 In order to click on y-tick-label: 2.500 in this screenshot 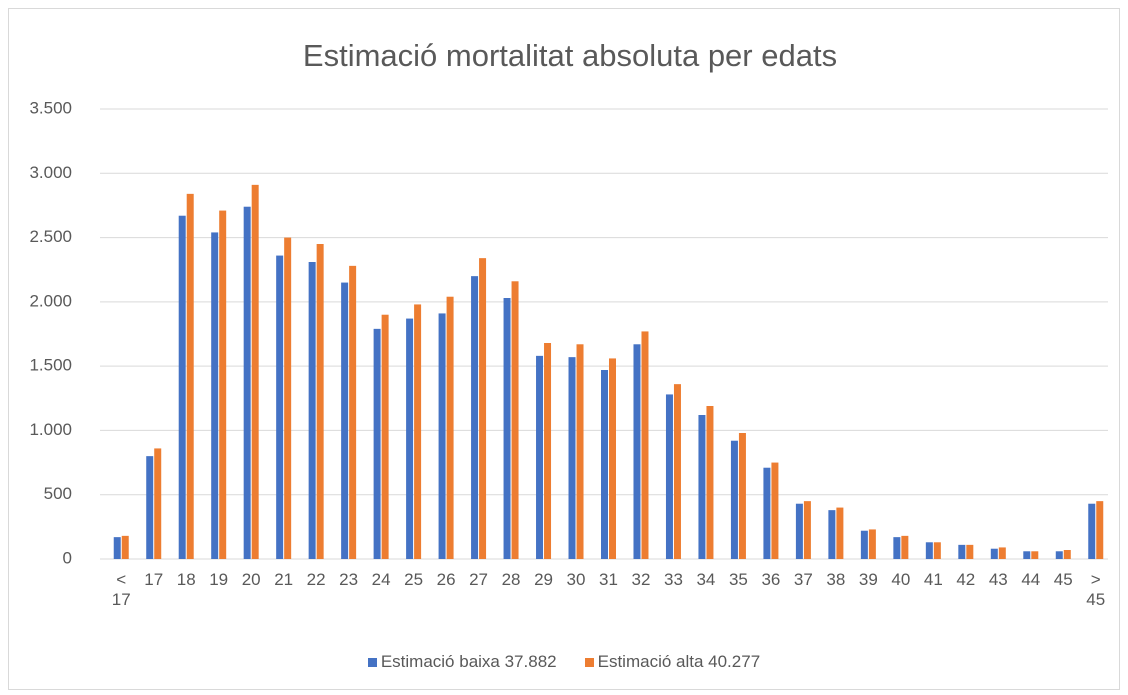, I will do `click(50, 236)`.